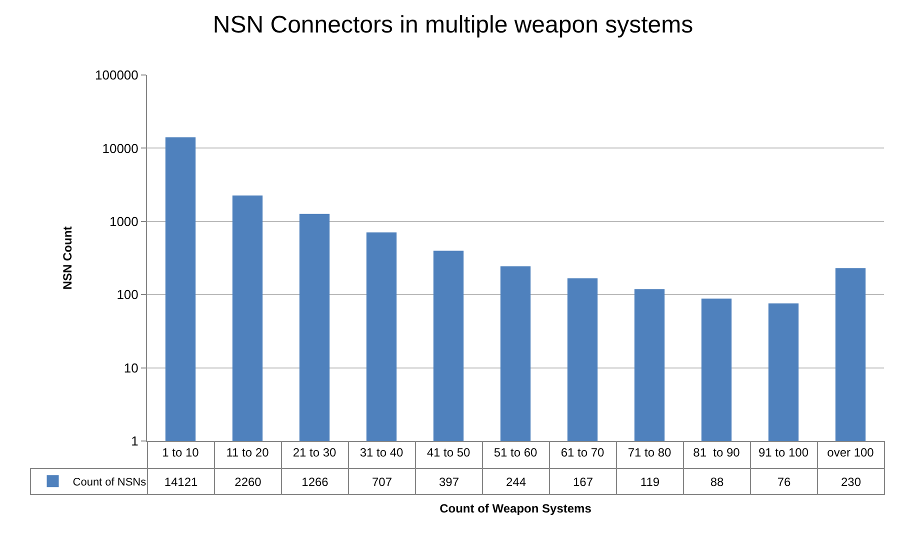 The height and width of the screenshot is (538, 906). What do you see at coordinates (583, 482) in the screenshot?
I see `data-label: 167` at bounding box center [583, 482].